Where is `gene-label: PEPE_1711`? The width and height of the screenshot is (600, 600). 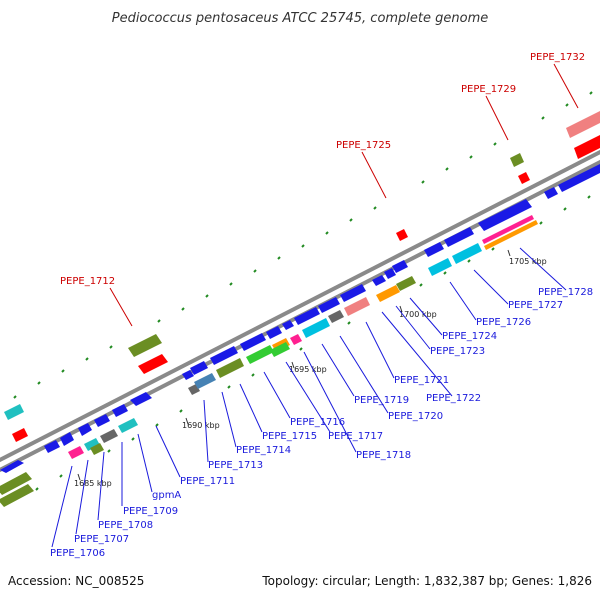
gene-label: PEPE_1711 is located at coordinates (207, 481).